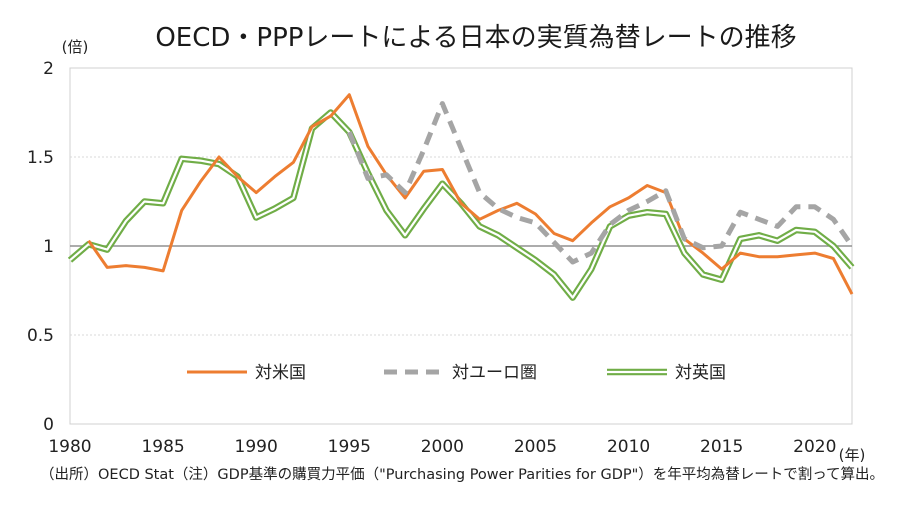 This screenshot has width=900, height=532. What do you see at coordinates (494, 373) in the screenshot?
I see `legend-label: 対ユーロ圏` at bounding box center [494, 373].